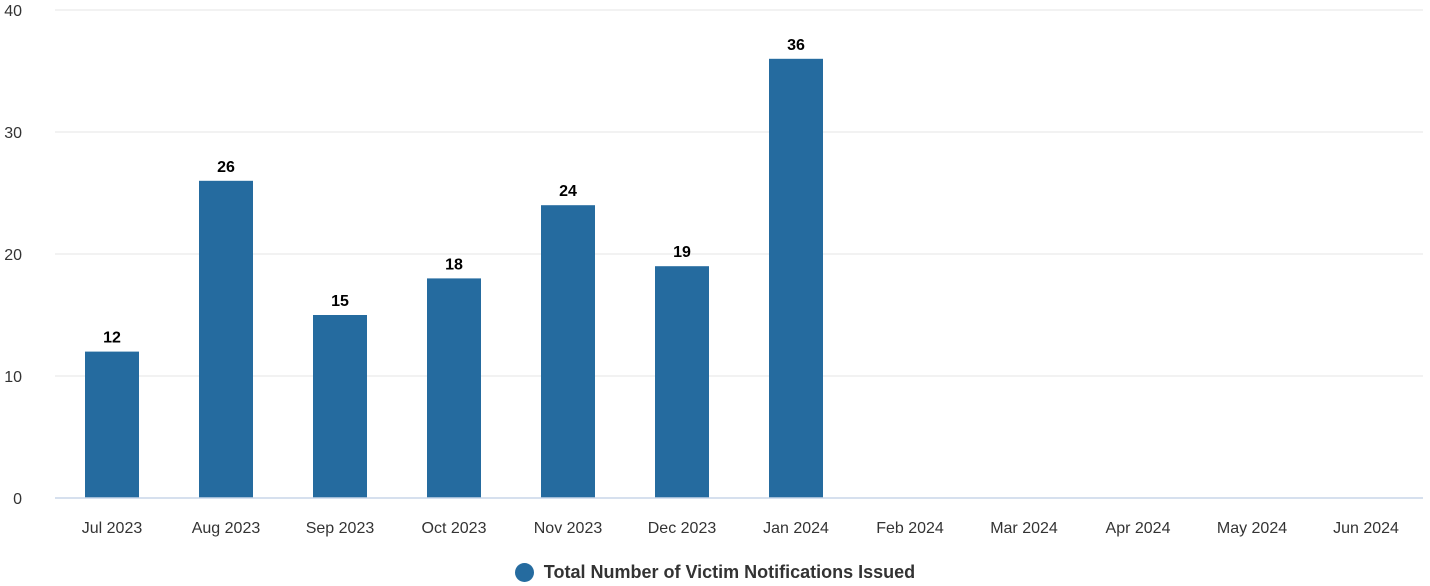  Describe the element at coordinates (226, 167) in the screenshot. I see `bar-data-label: 26` at that location.